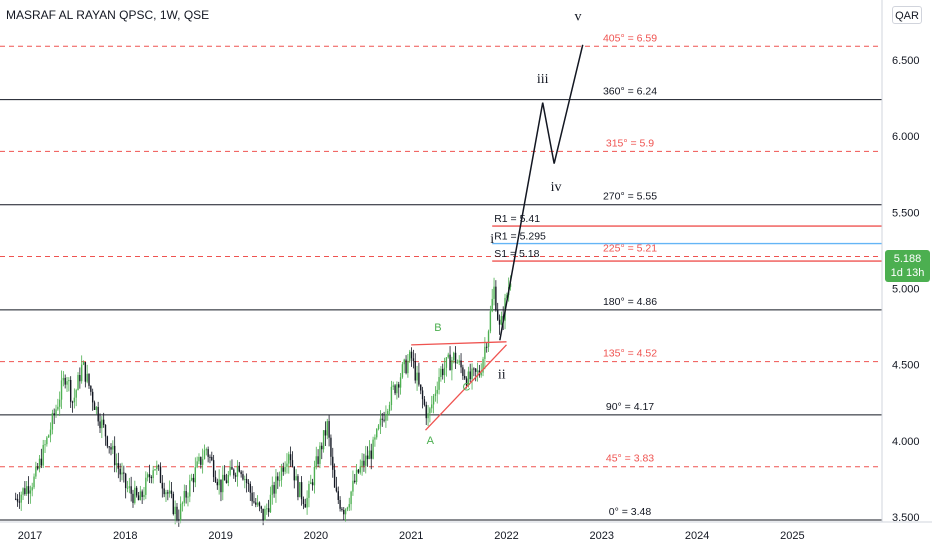 Image resolution: width=932 pixels, height=550 pixels. What do you see at coordinates (906, 518) in the screenshot?
I see `y-tick-3.500: 3.500` at bounding box center [906, 518].